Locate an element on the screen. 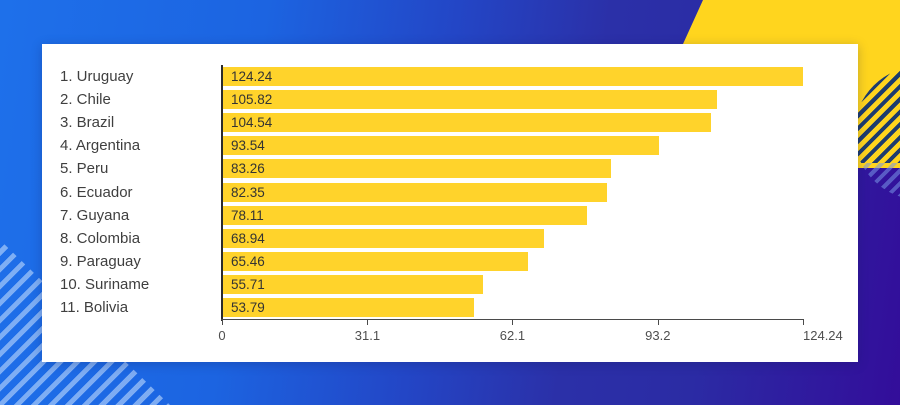  category-label: 4. Argentina is located at coordinates (100, 146).